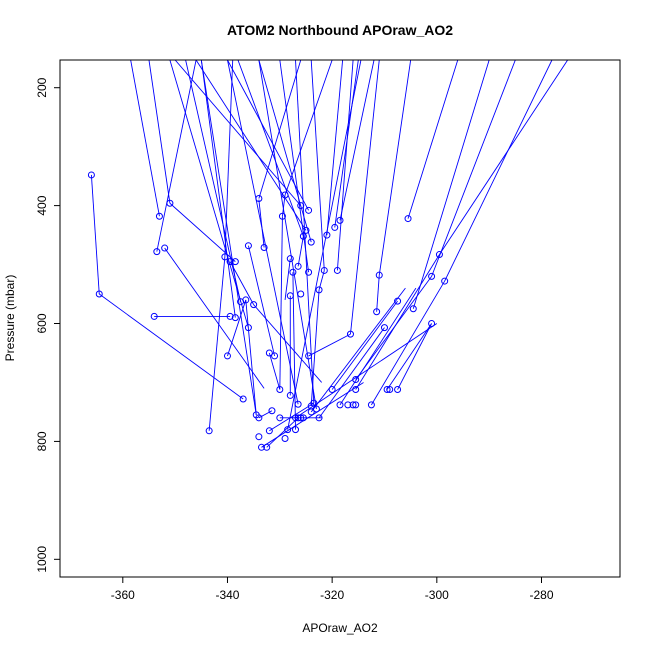 This screenshot has width=650, height=650. Describe the element at coordinates (340, 30) in the screenshot. I see `chart-title: ATOM2 Northbound APOraw_AO2` at that location.